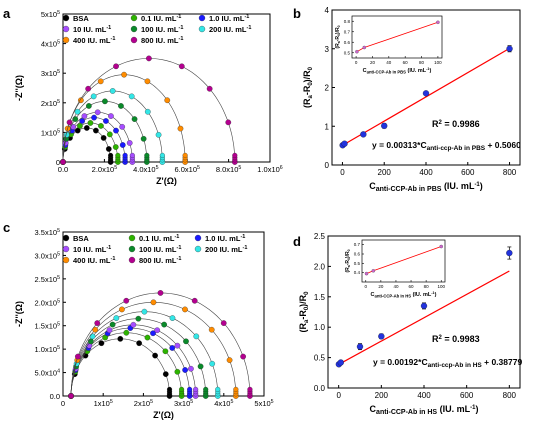 This screenshot has height=429, width=550. Describe the element at coordinates (48, 279) in the screenshot. I see `y-tick-label: 2.5x10⁵` at that location.